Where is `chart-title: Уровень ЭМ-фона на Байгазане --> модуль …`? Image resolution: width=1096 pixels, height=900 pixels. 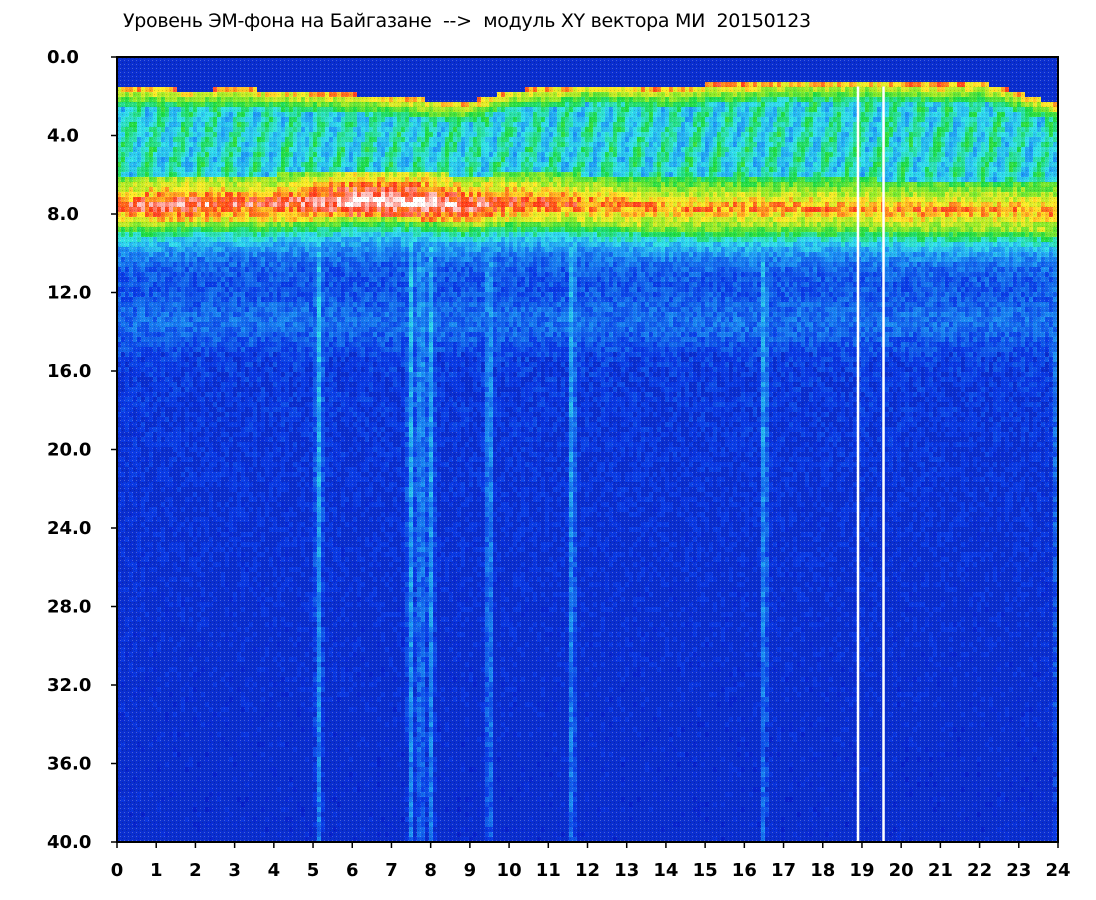 chart-title: Уровень ЭМ-фона на Байгазане --> модуль … is located at coordinates (467, 21).